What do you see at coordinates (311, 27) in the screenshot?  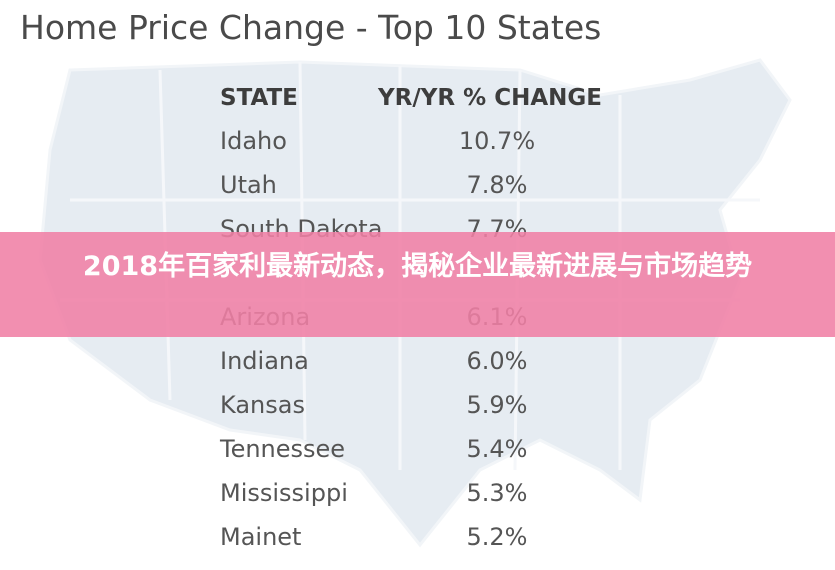 I see `title: Home Price Change - Top 10 States` at bounding box center [311, 27].